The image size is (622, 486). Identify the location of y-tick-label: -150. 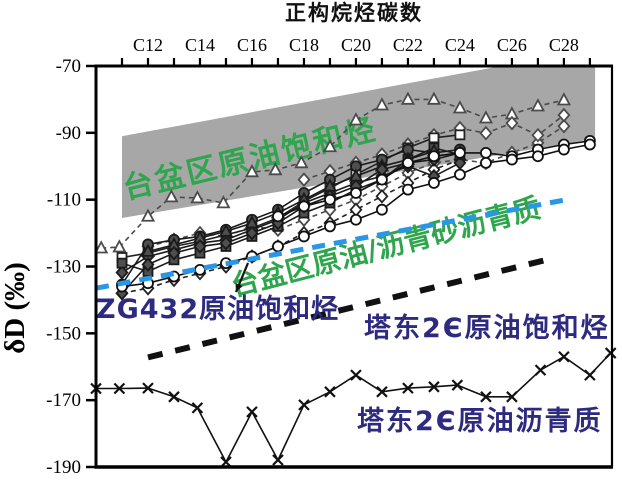
(63, 333).